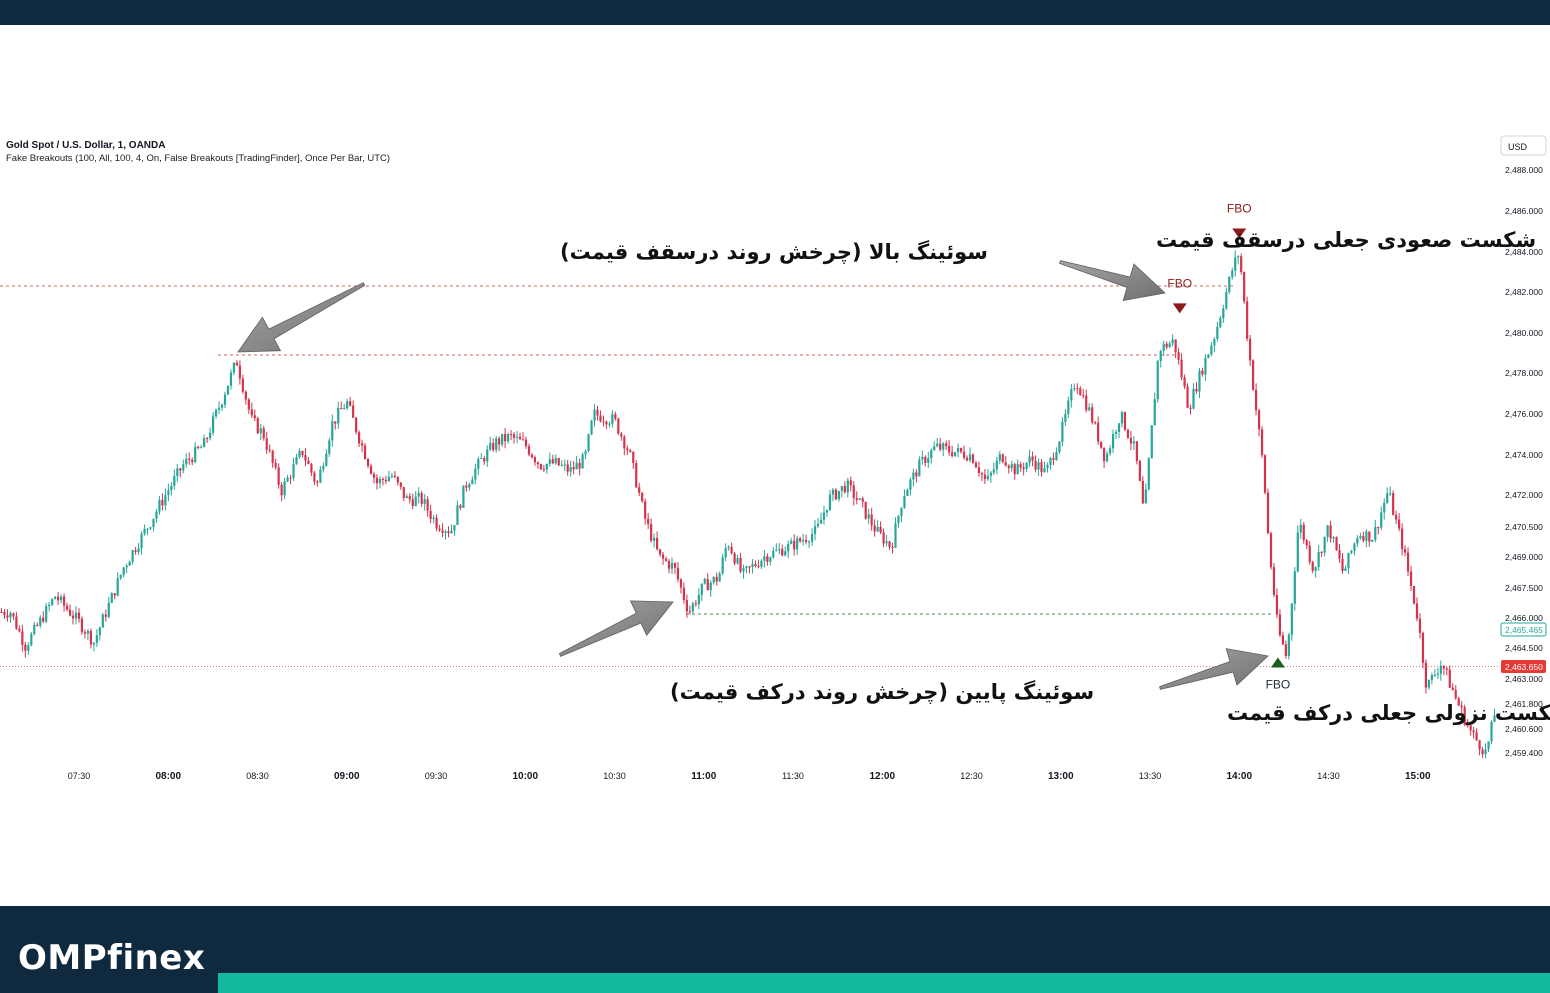 The width and height of the screenshot is (1550, 993). Describe the element at coordinates (1524, 292) in the screenshot. I see `price-tick: 2,482.000` at that location.